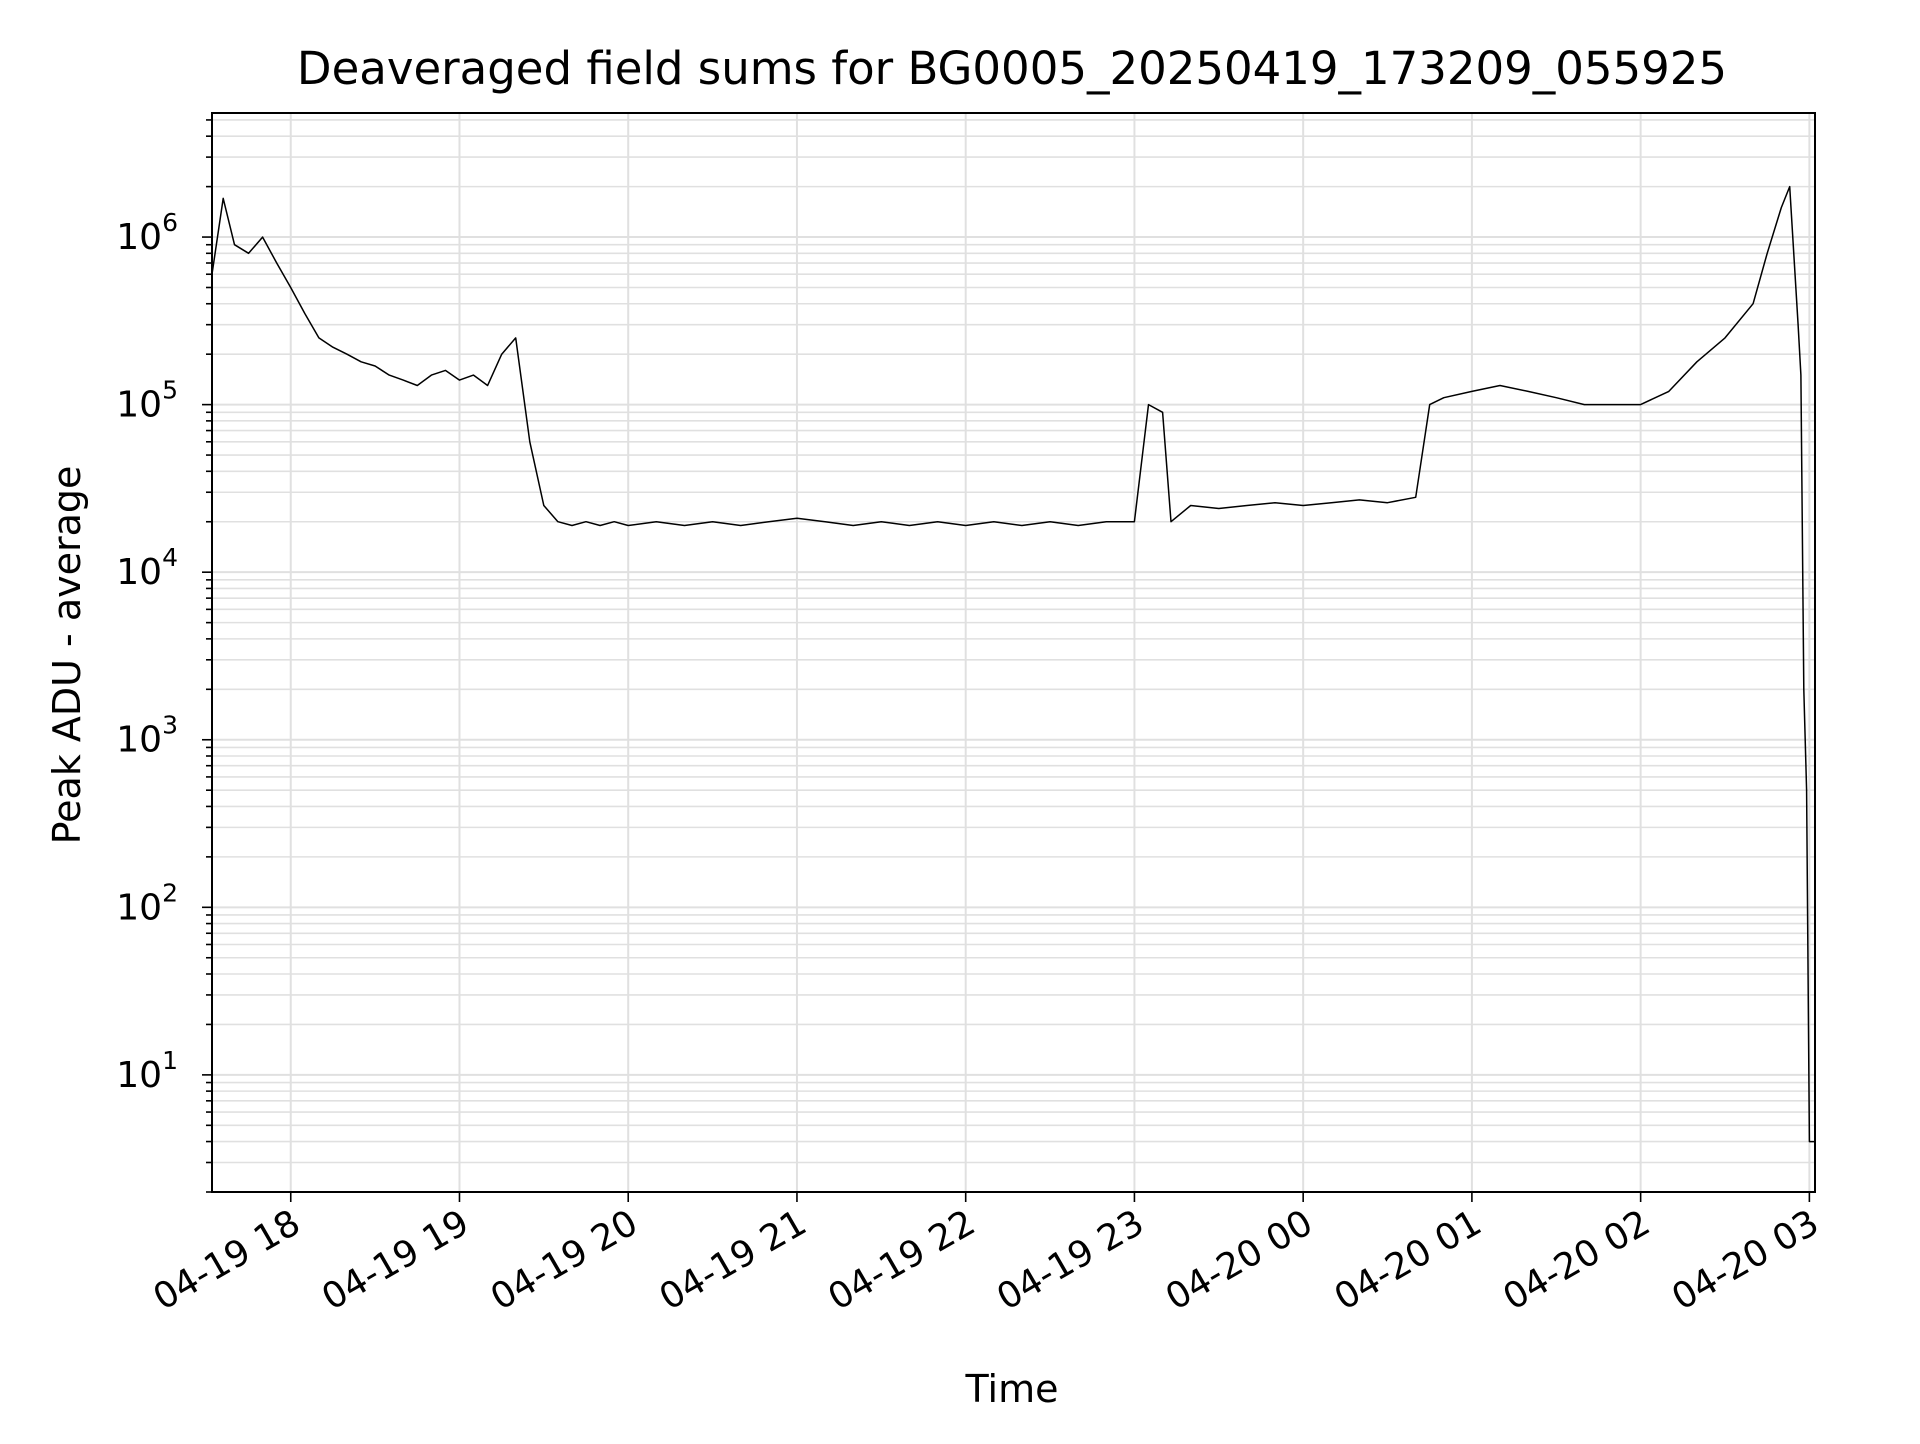  I want to click on y-tick-label: 10⁶, so click(147, 233).